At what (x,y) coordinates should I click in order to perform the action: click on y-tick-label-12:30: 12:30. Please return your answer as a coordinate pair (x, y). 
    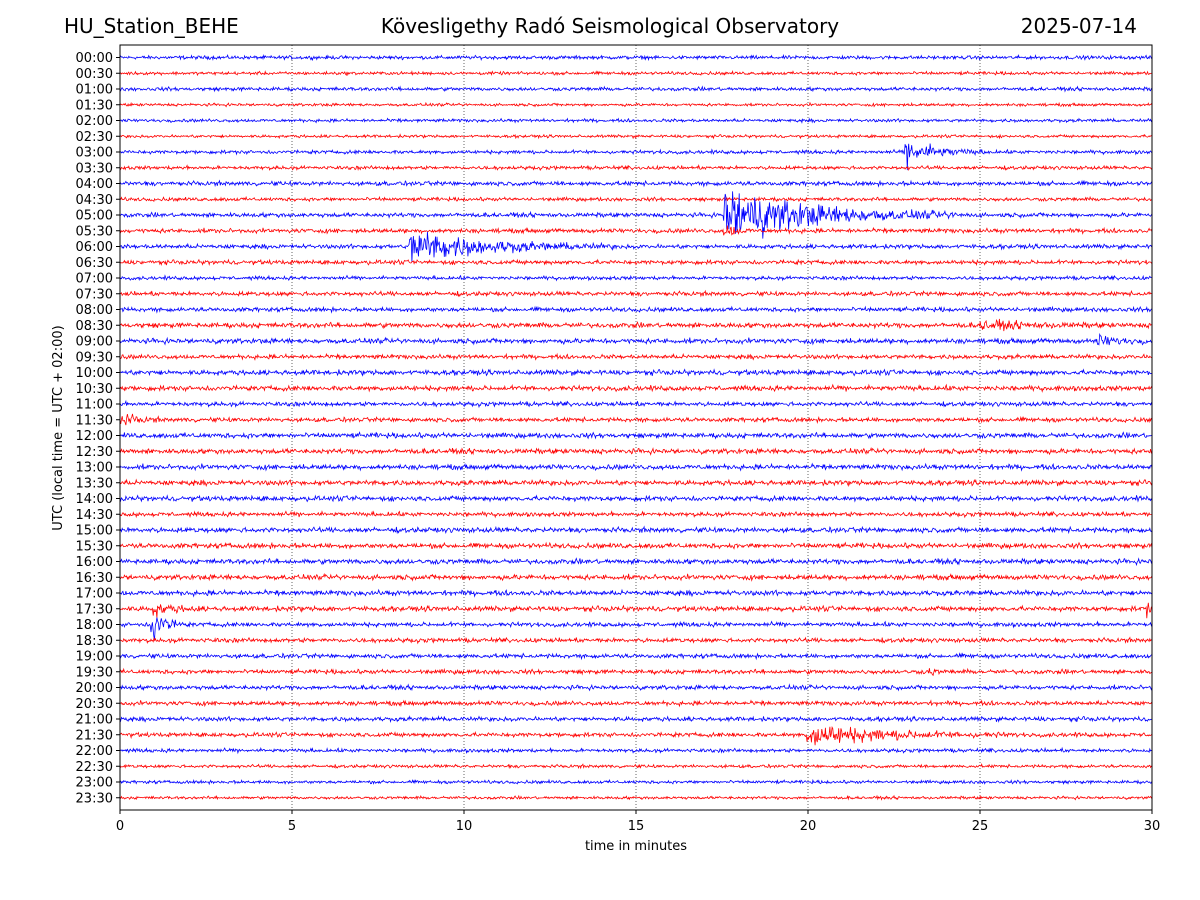
    Looking at the image, I should click on (94, 452).